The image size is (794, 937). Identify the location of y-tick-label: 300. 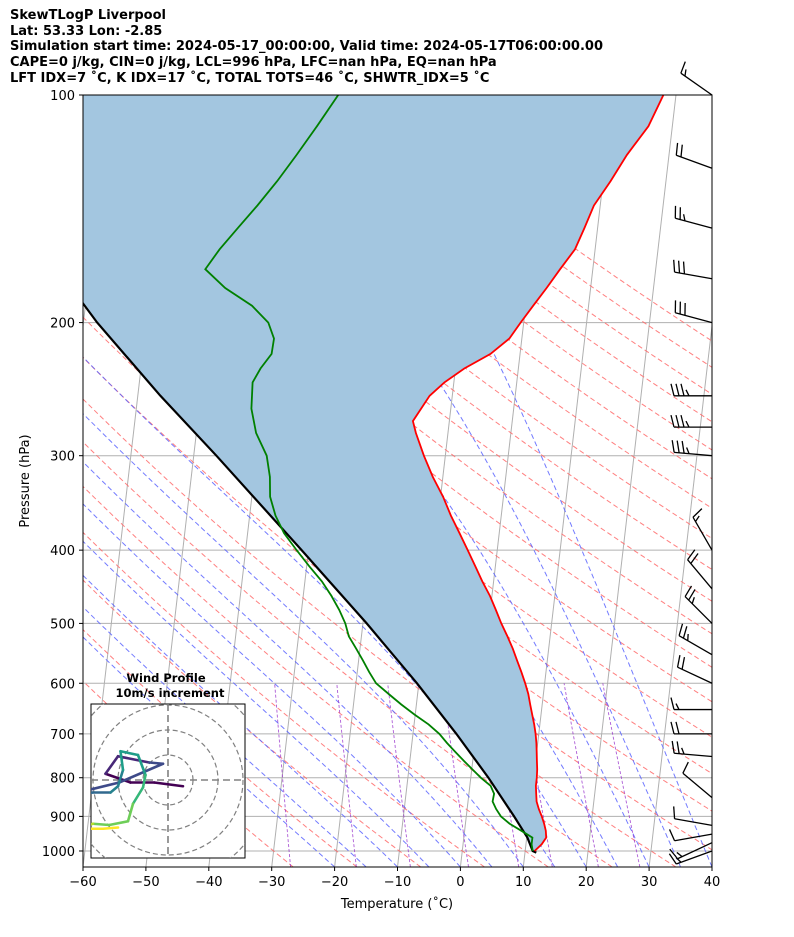
(62, 457).